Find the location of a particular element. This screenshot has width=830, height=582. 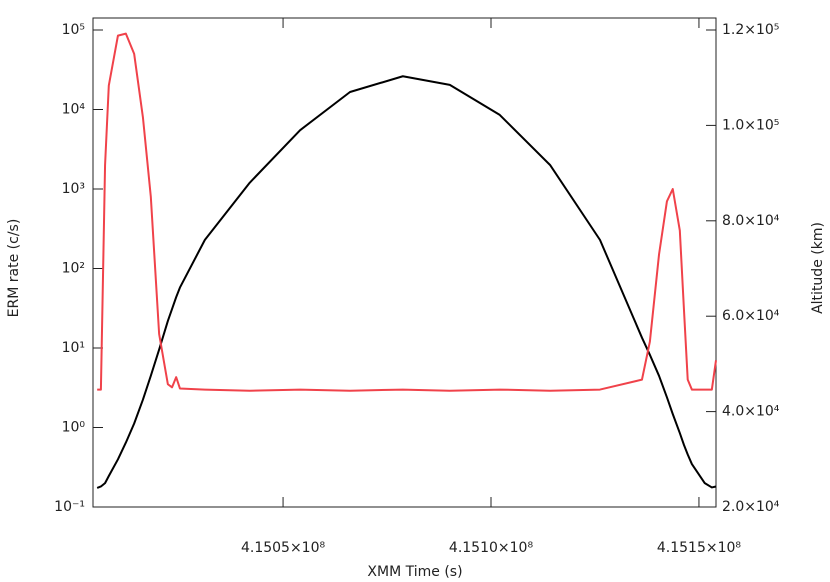

x-axis-label: XMM Time (s) is located at coordinates (414, 572).